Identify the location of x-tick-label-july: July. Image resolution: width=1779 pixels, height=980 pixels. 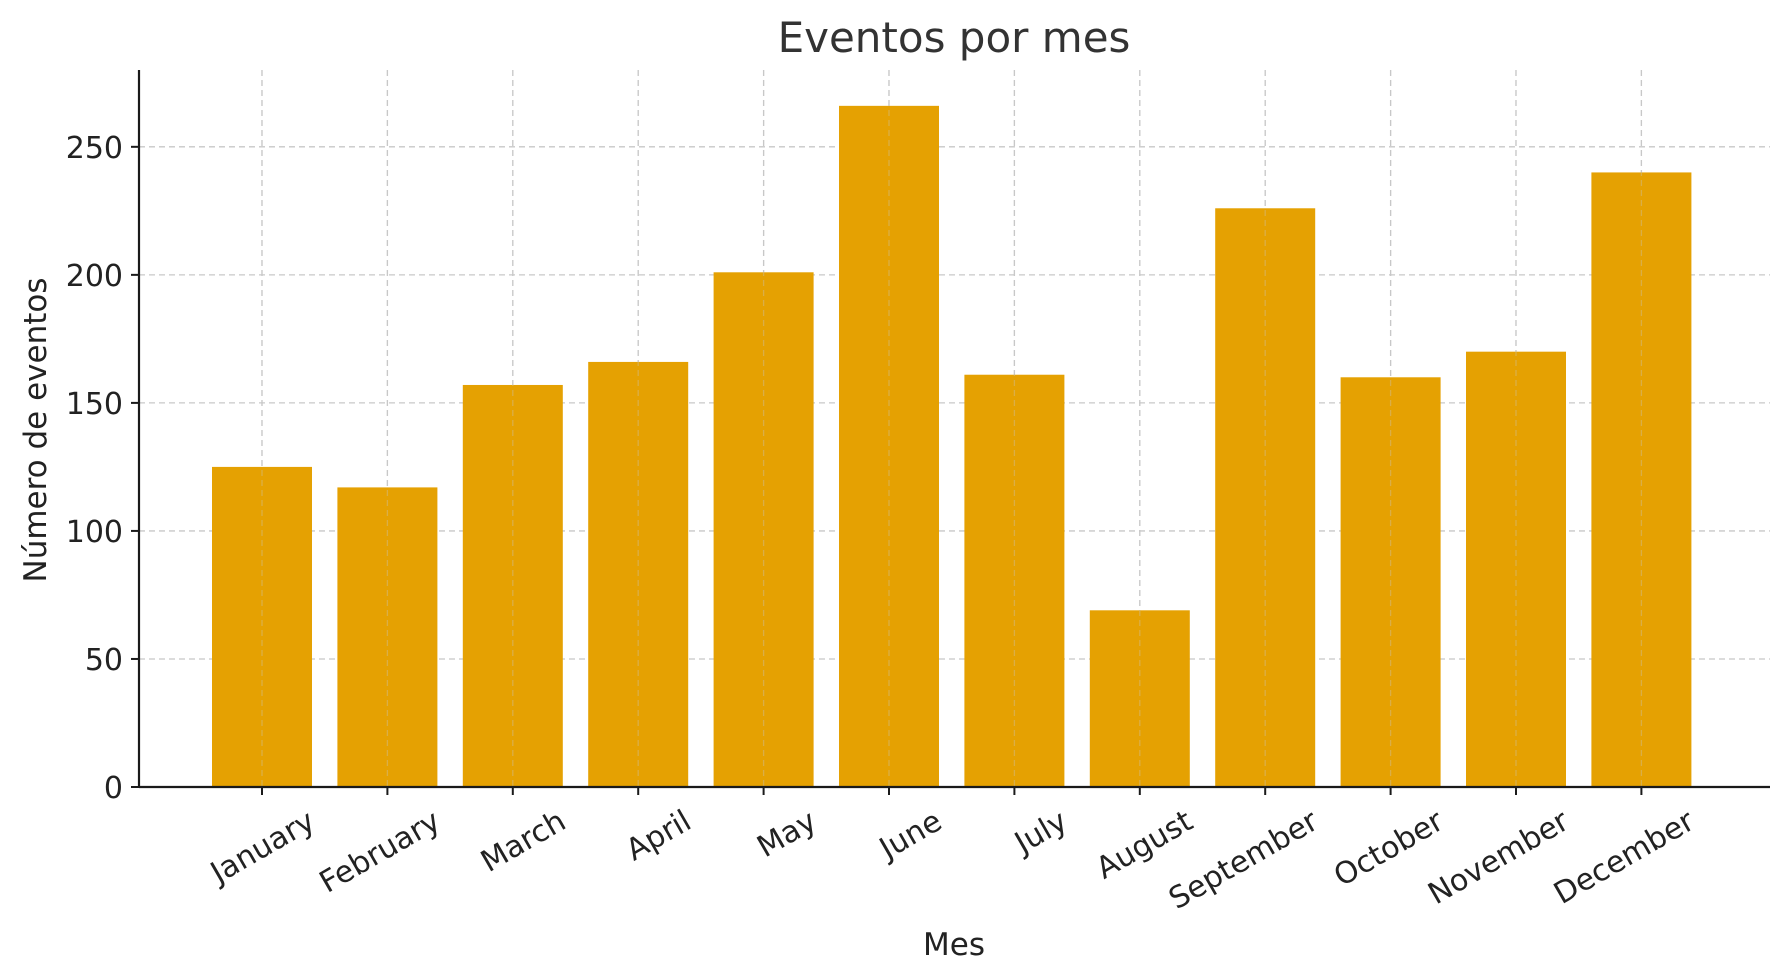
(1040, 833).